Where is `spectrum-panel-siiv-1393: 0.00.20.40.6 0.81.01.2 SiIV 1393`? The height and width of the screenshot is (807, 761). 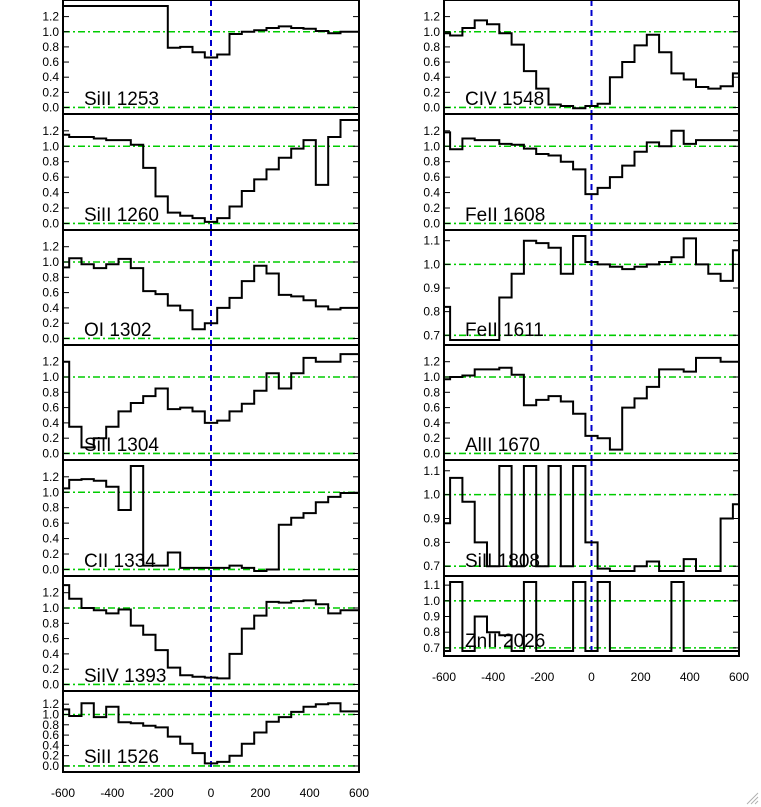
spectrum-panel-siiv-1393: 0.00.20.40.6 0.81.01.2 SiIV 1393 is located at coordinates (201, 633).